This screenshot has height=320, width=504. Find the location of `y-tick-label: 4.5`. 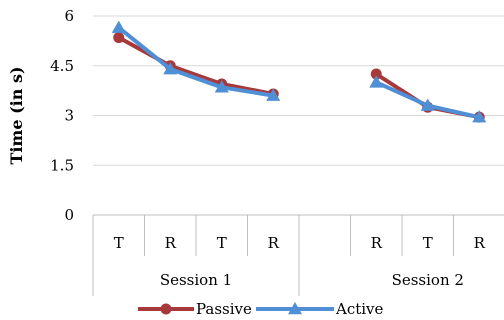

y-tick-label: 4.5 is located at coordinates (62, 66).